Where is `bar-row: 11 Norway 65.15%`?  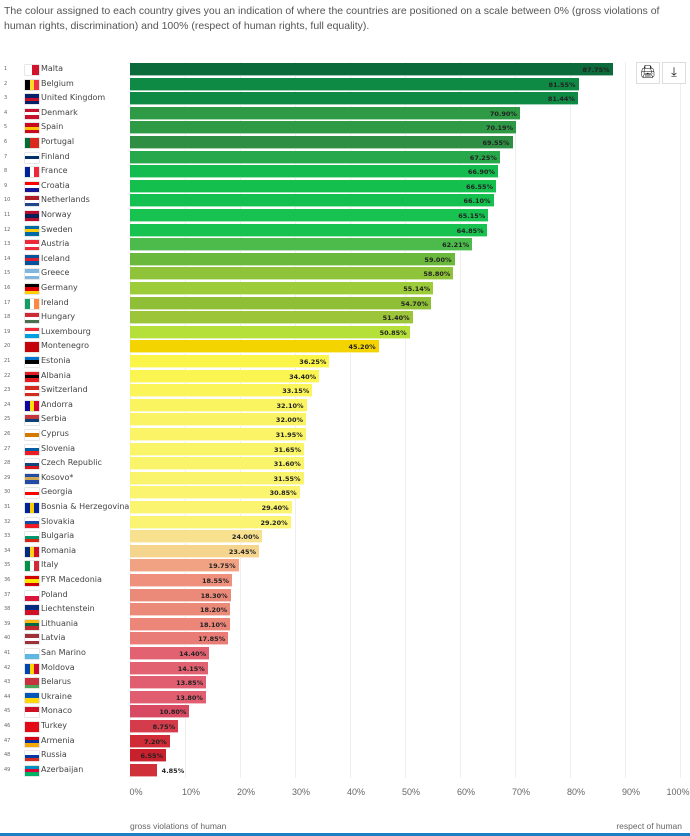
bar-row: 11 Norway 65.15% is located at coordinates (345, 216).